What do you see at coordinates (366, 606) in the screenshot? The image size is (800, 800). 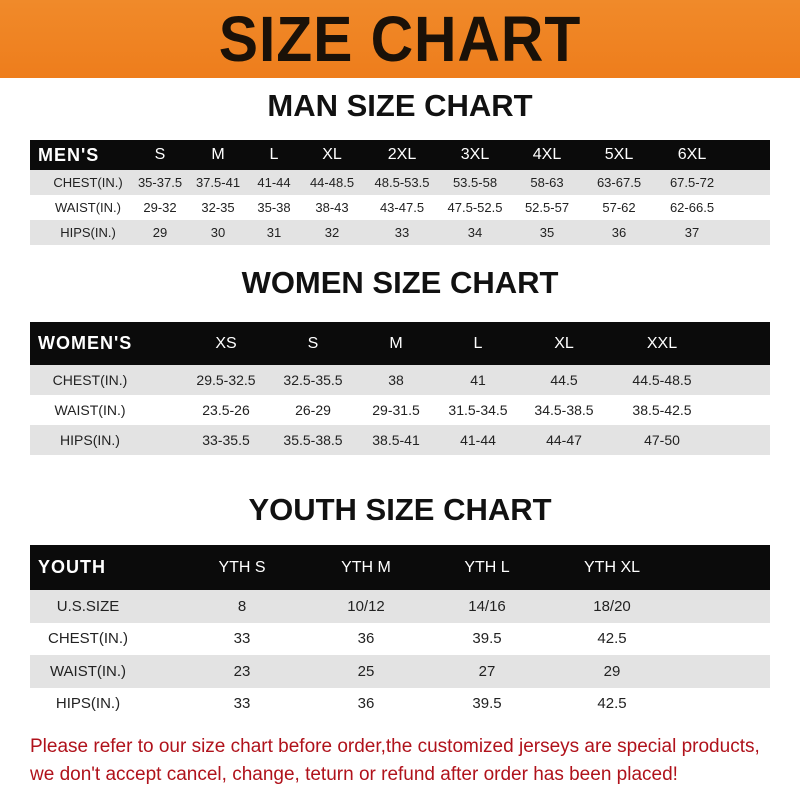 I see `measurement-cell: 10/12` at bounding box center [366, 606].